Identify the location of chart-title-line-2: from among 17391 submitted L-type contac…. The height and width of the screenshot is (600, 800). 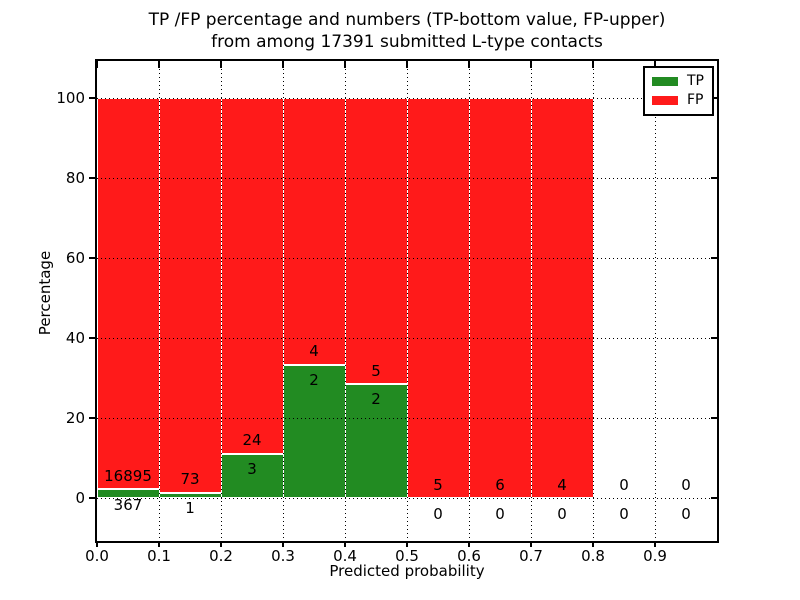
(407, 42).